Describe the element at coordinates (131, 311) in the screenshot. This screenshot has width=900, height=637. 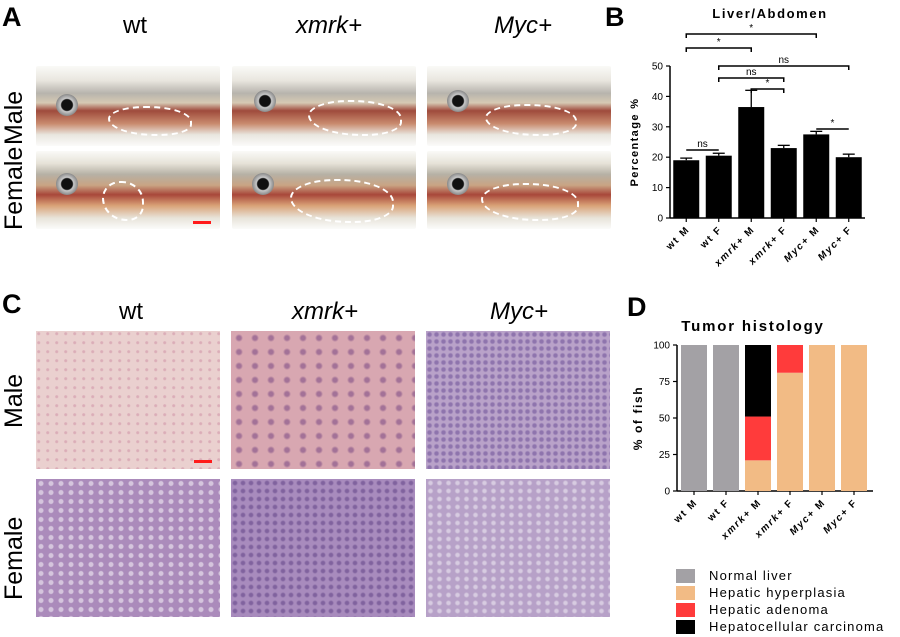
I see `panel-c-col-wt: wt` at that location.